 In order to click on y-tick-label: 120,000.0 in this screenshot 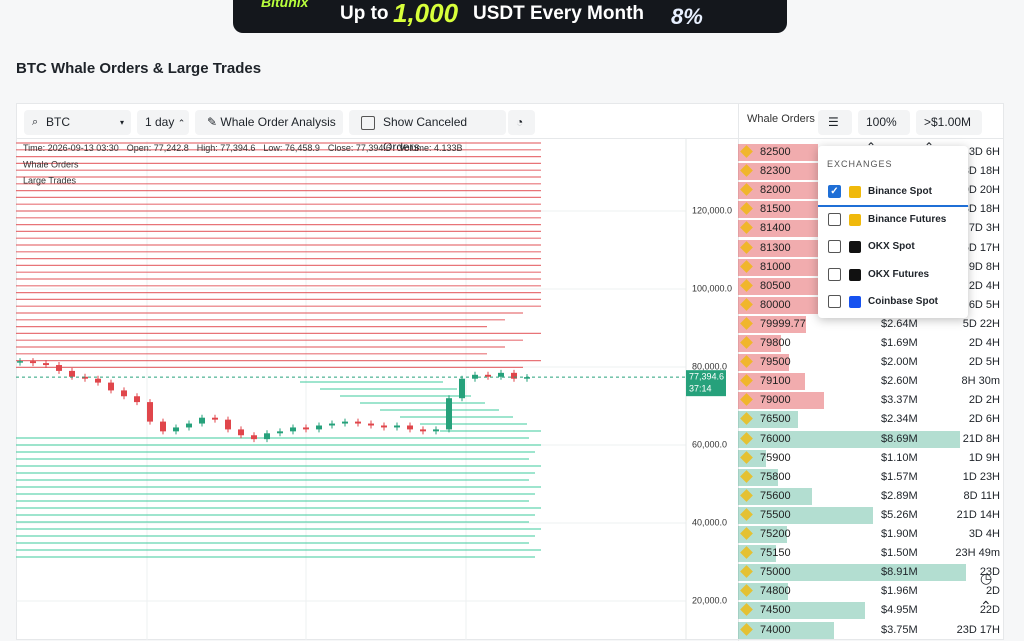, I will do `click(712, 210)`.